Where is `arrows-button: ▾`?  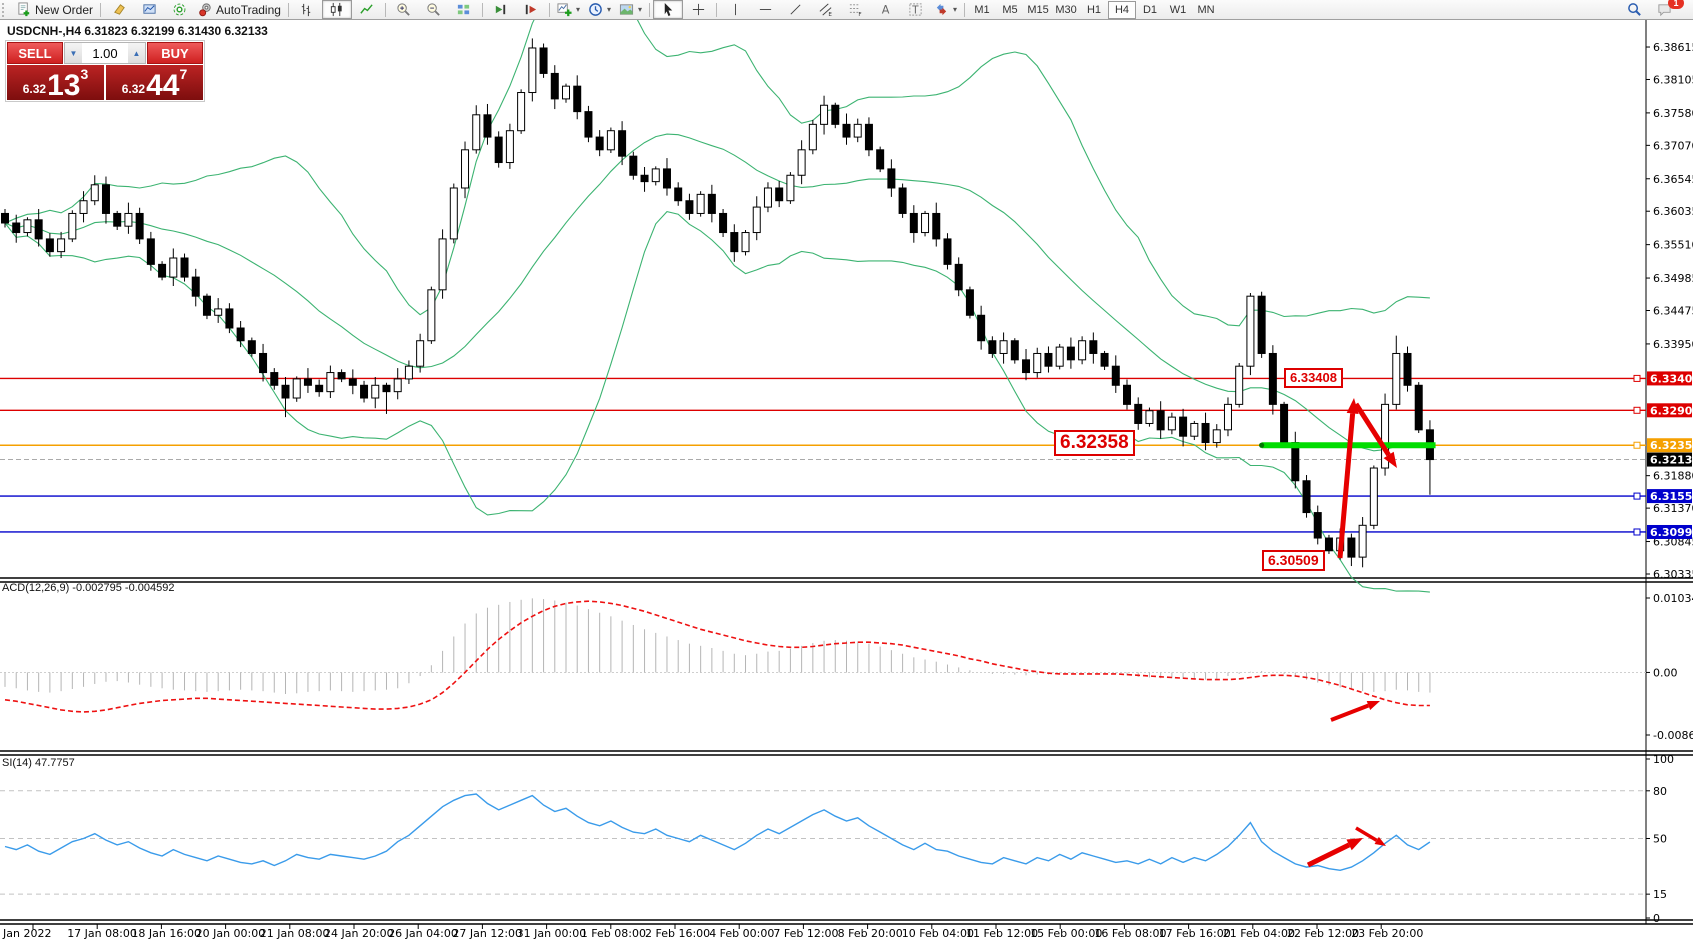 arrows-button: ▾ is located at coordinates (945, 9).